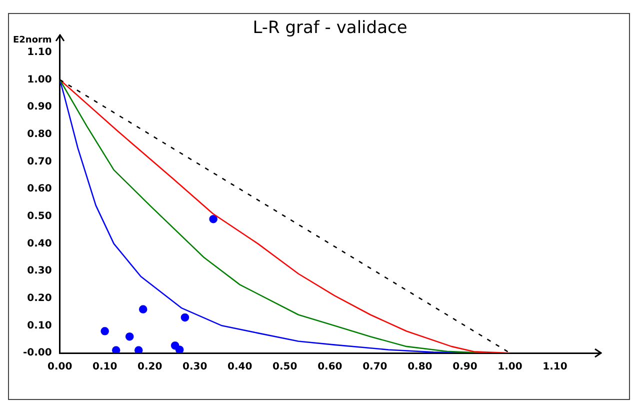 The width and height of the screenshot is (640, 406). I want to click on x-tick-label: 0.10, so click(105, 367).